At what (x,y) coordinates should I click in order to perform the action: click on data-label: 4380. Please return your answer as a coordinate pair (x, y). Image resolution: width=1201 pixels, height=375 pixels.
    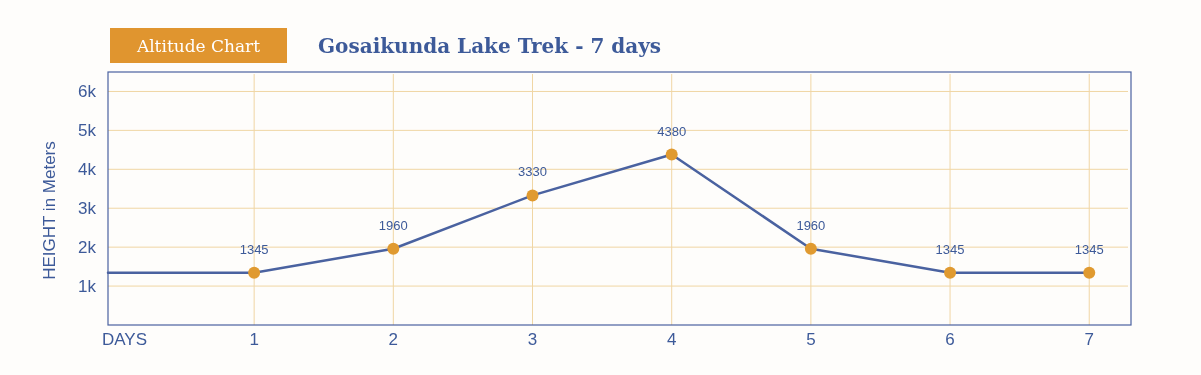
    Looking at the image, I should click on (672, 131).